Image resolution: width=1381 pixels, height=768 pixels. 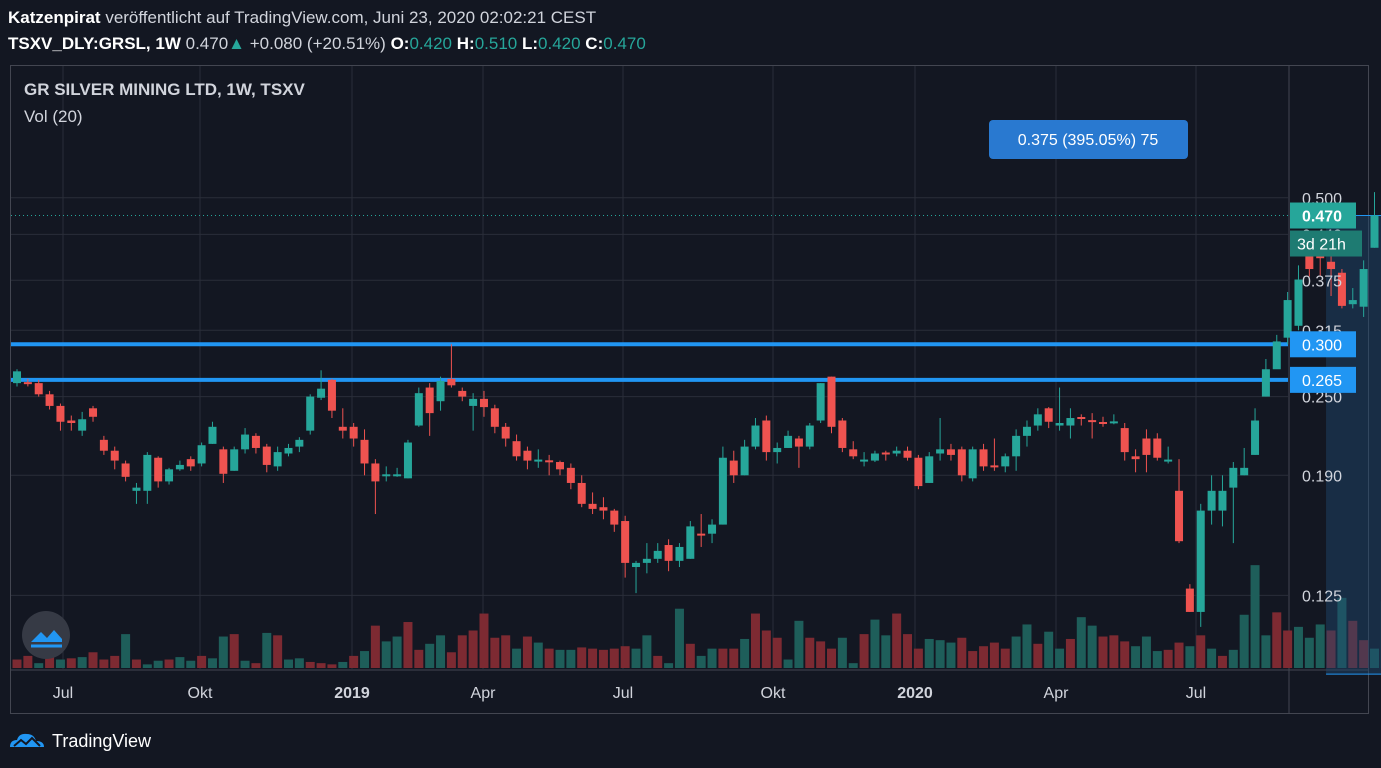 I want to click on time-tick-label: Apr, so click(x=1057, y=693).